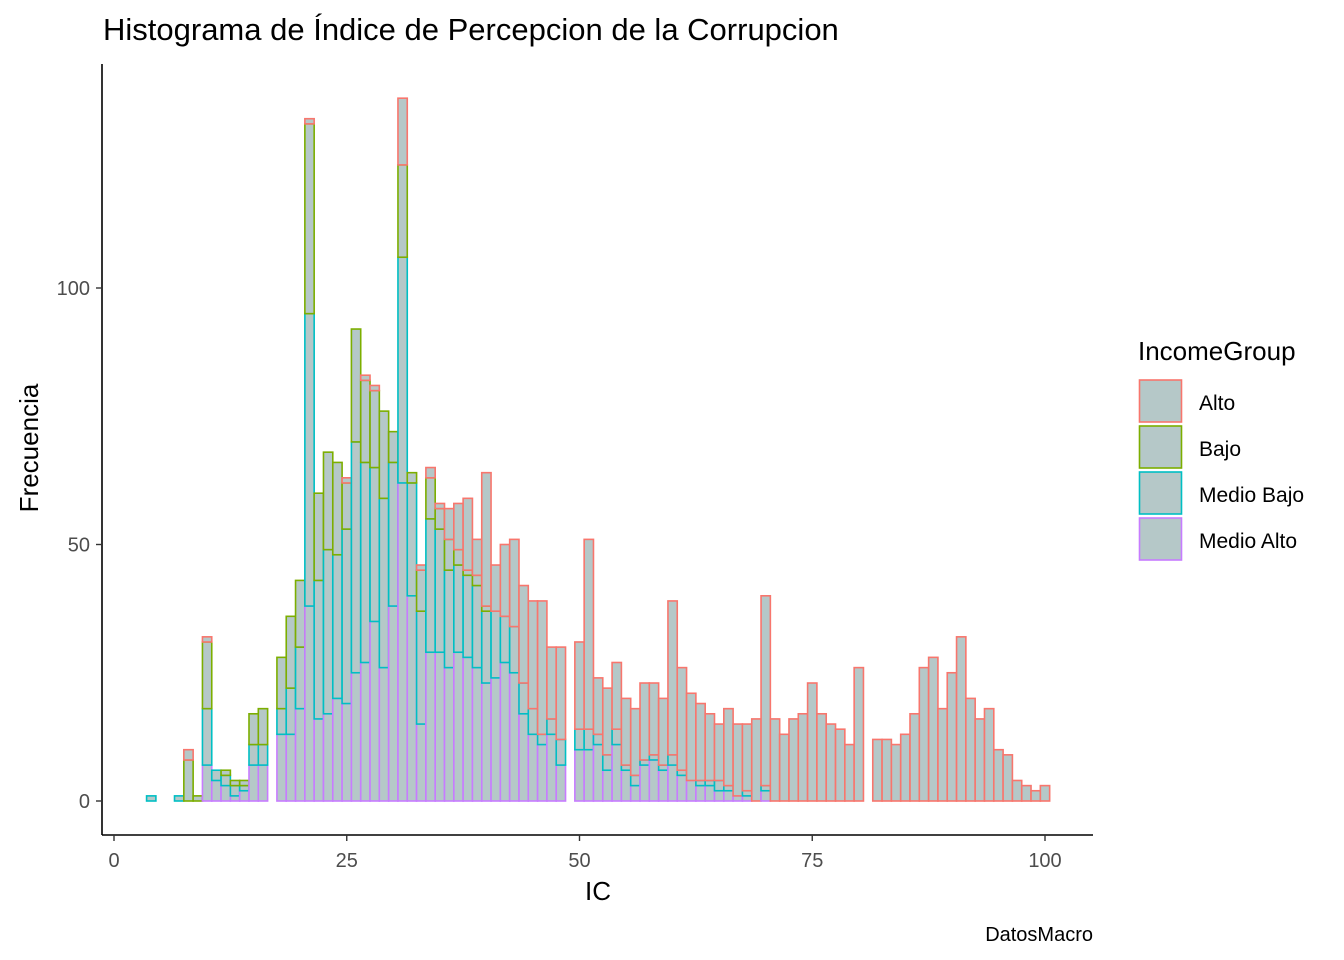 This screenshot has width=1344, height=960. Describe the element at coordinates (29, 447) in the screenshot. I see `y-axis-title: Frecuencia` at that location.